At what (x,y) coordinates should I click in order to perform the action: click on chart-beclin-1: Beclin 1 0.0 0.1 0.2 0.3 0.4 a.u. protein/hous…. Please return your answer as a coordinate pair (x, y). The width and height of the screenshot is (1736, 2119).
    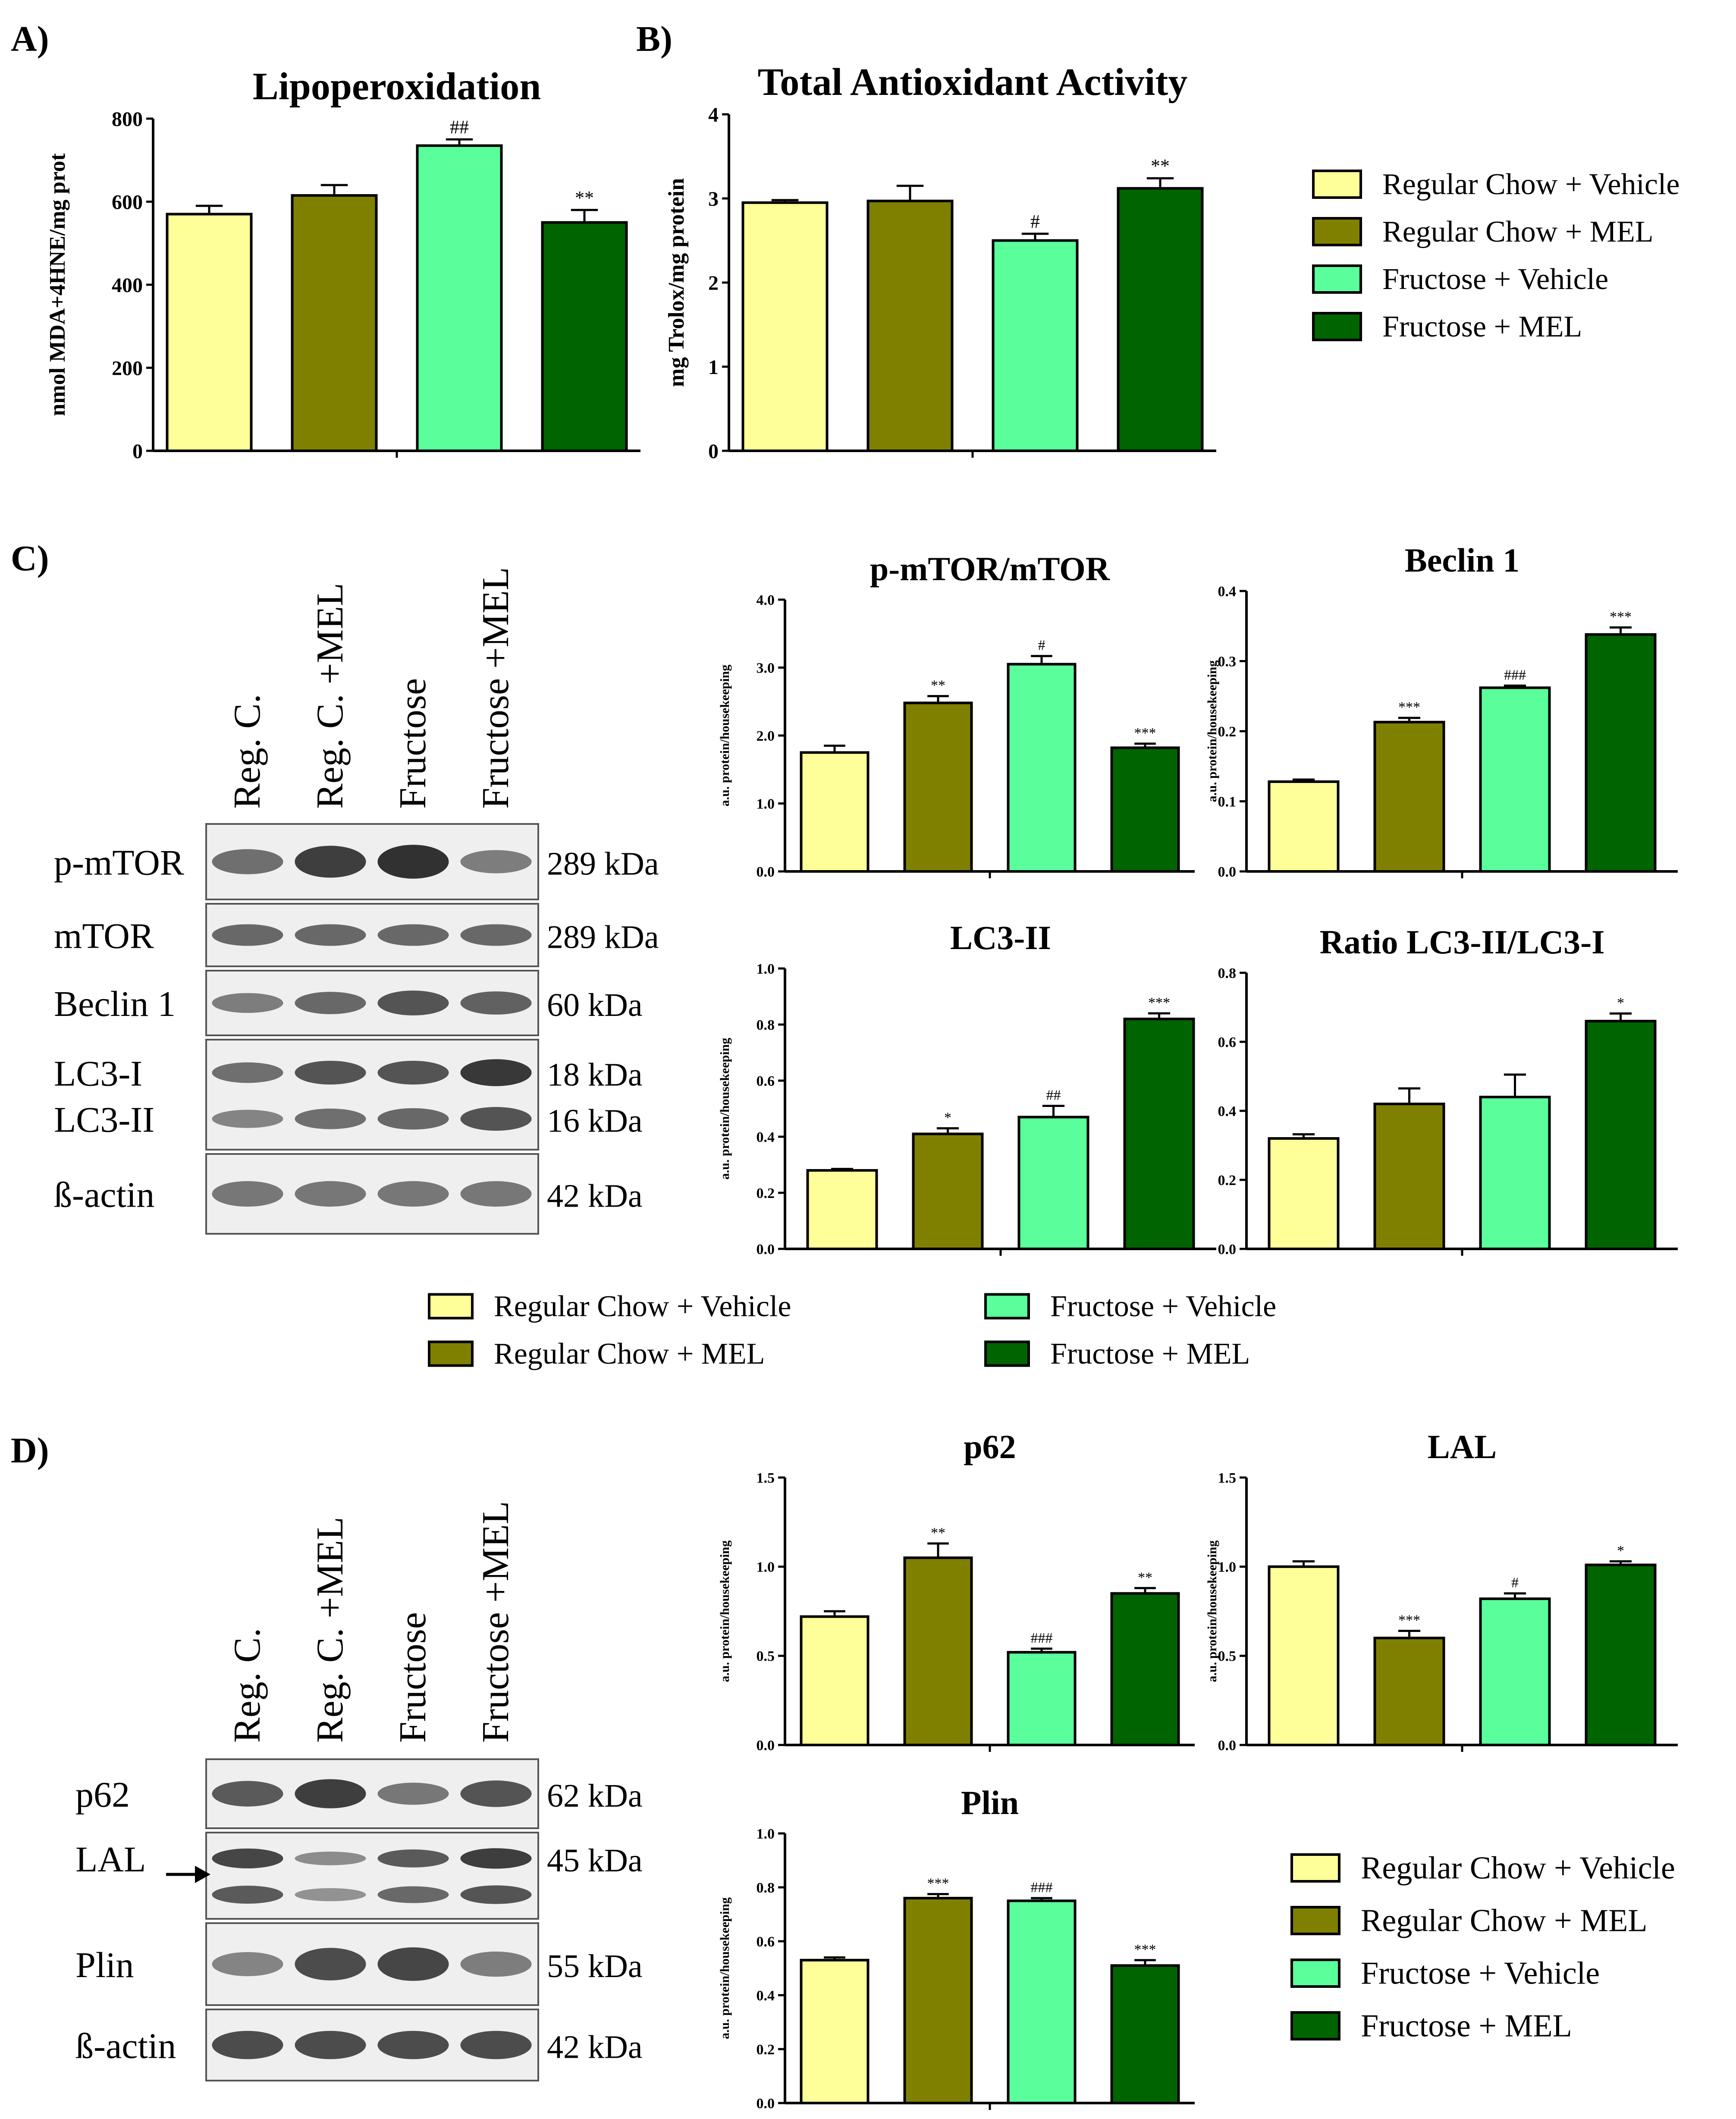
    Looking at the image, I should click on (1441, 710).